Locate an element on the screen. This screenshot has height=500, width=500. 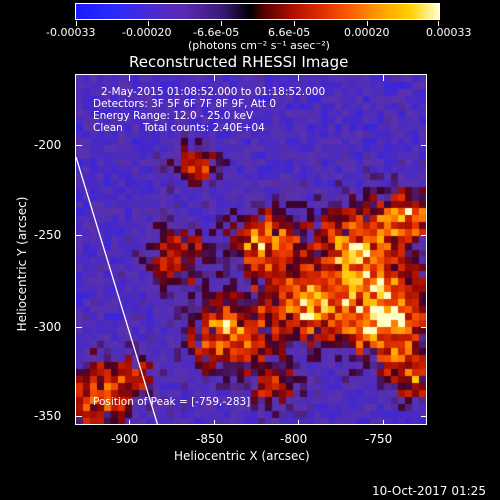
y-axis-label: Heliocentric Y (arcsec) is located at coordinates (22, 264).